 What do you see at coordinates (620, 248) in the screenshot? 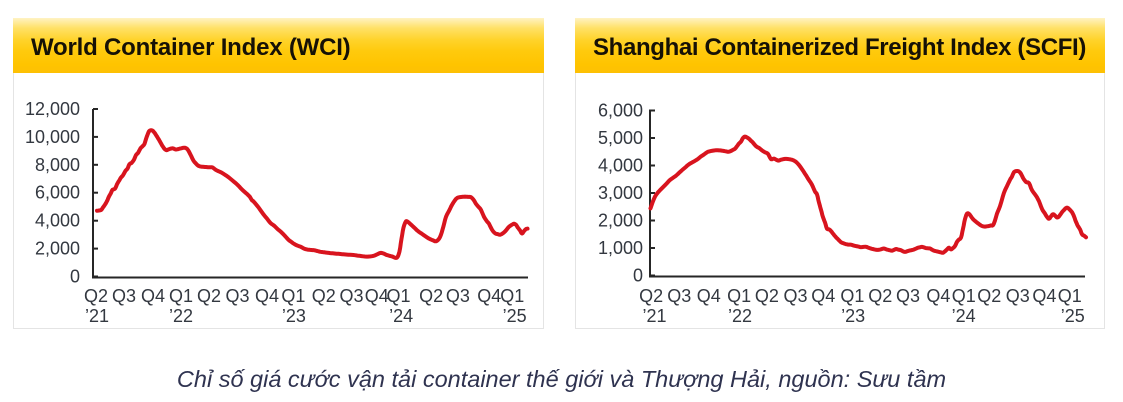
I see `svg-text: 1,000` at bounding box center [620, 248].